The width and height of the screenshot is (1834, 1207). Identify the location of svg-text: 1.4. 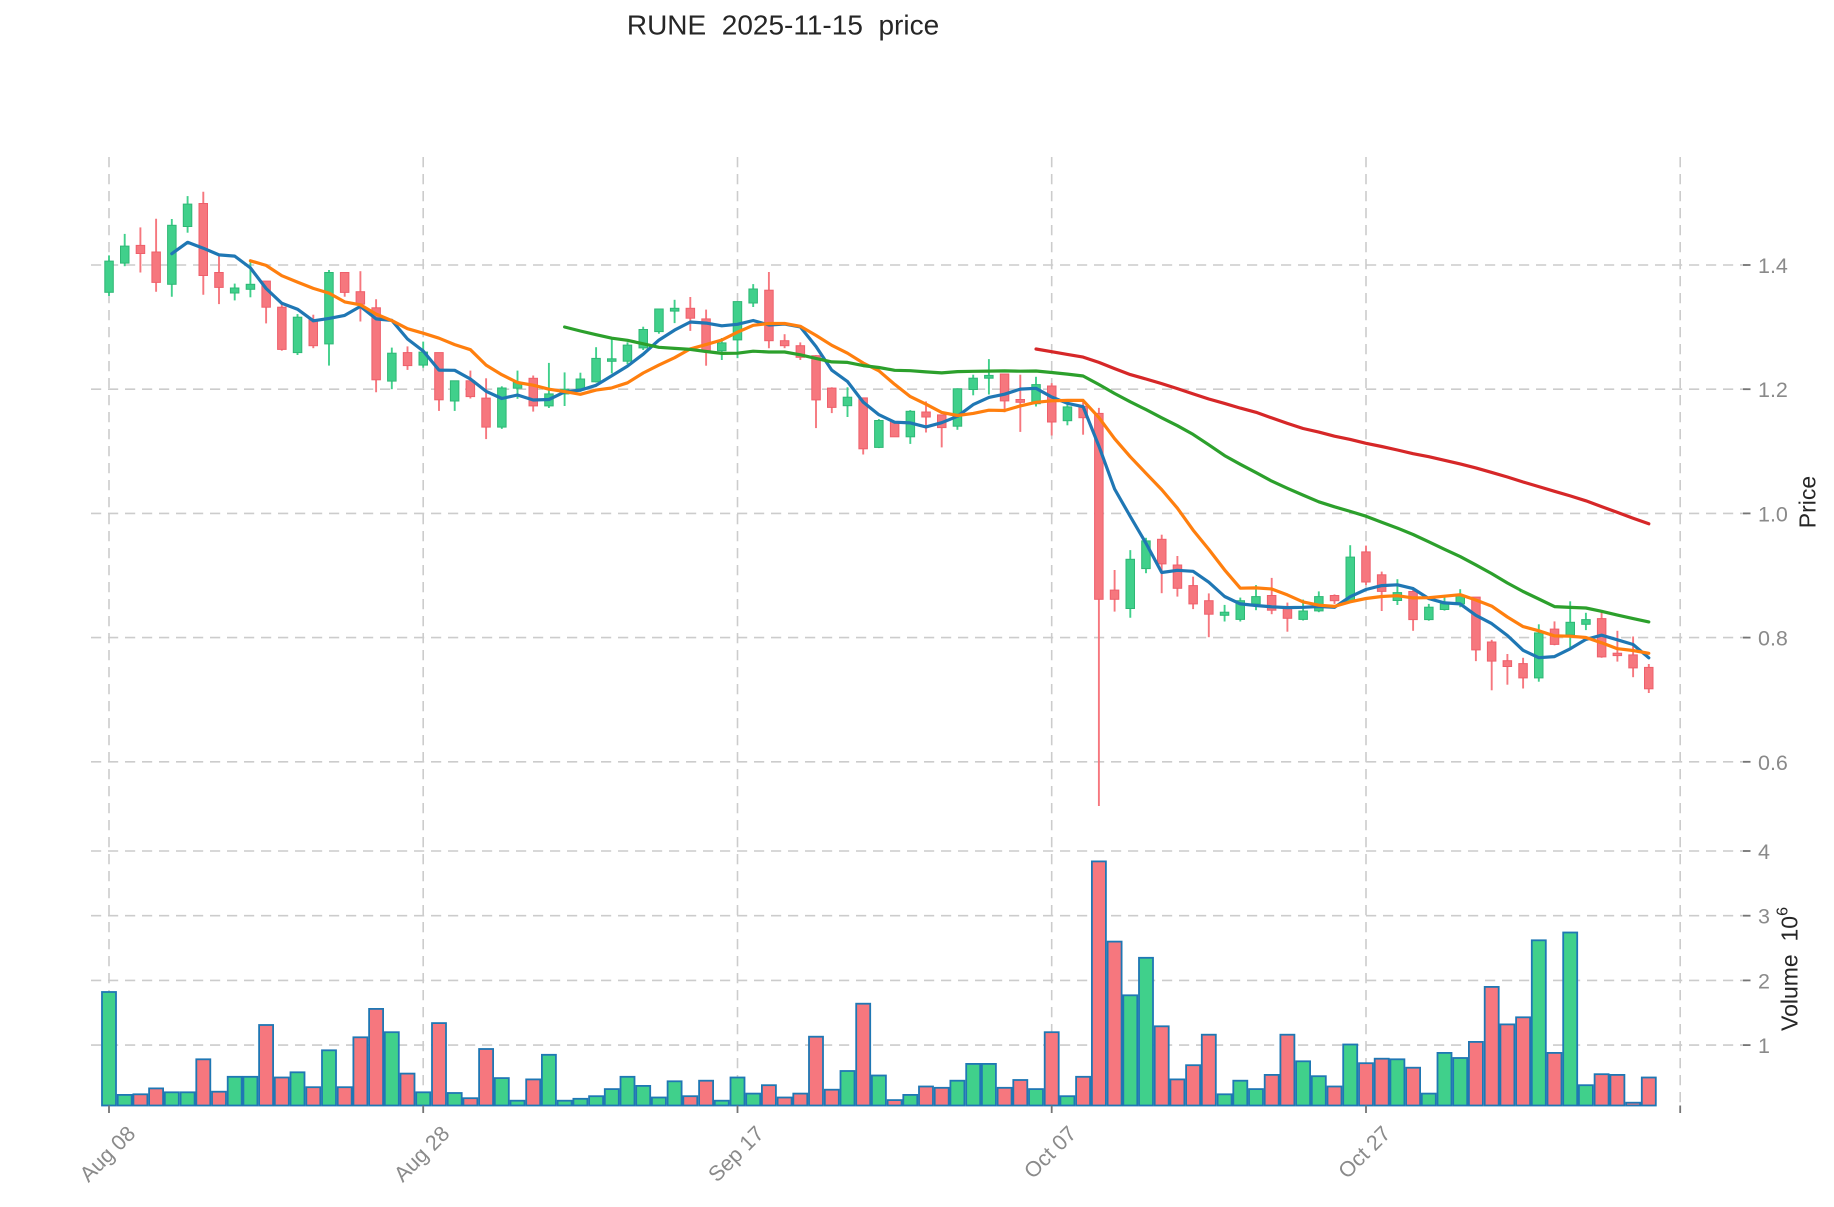
(1773, 266).